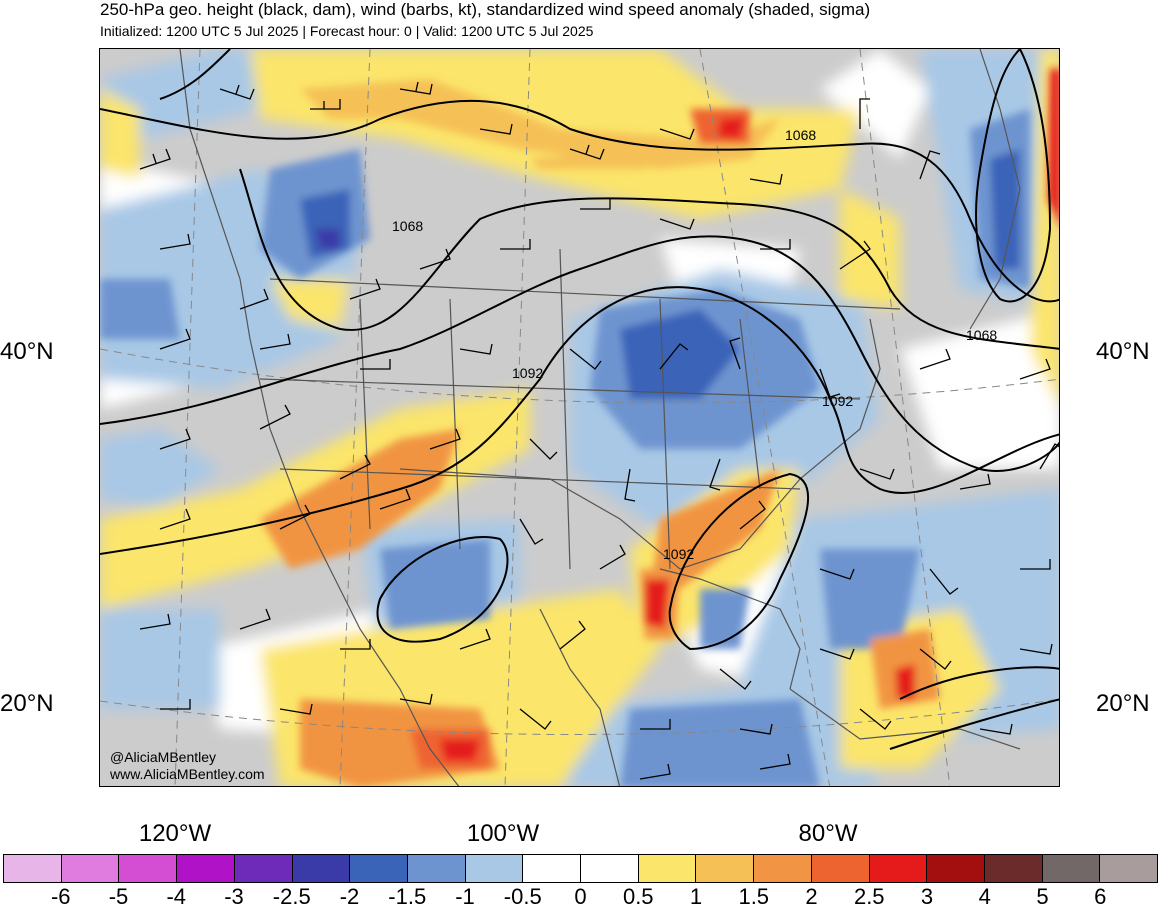 This screenshot has width=1160, height=911. What do you see at coordinates (580, 896) in the screenshot?
I see `colorbar-label: 0` at bounding box center [580, 896].